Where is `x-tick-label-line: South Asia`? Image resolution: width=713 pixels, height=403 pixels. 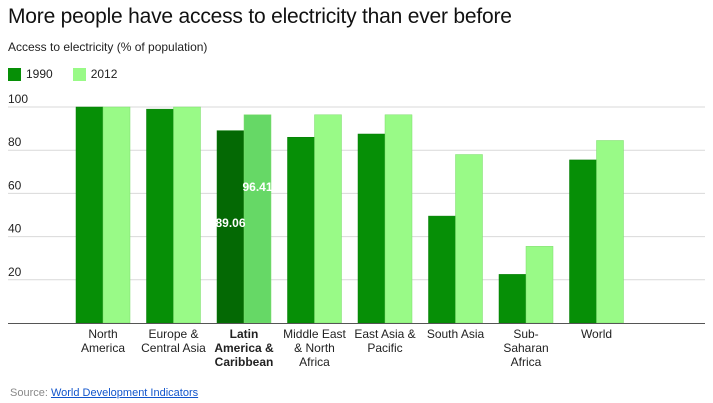 x-tick-label-line: South Asia is located at coordinates (456, 334).